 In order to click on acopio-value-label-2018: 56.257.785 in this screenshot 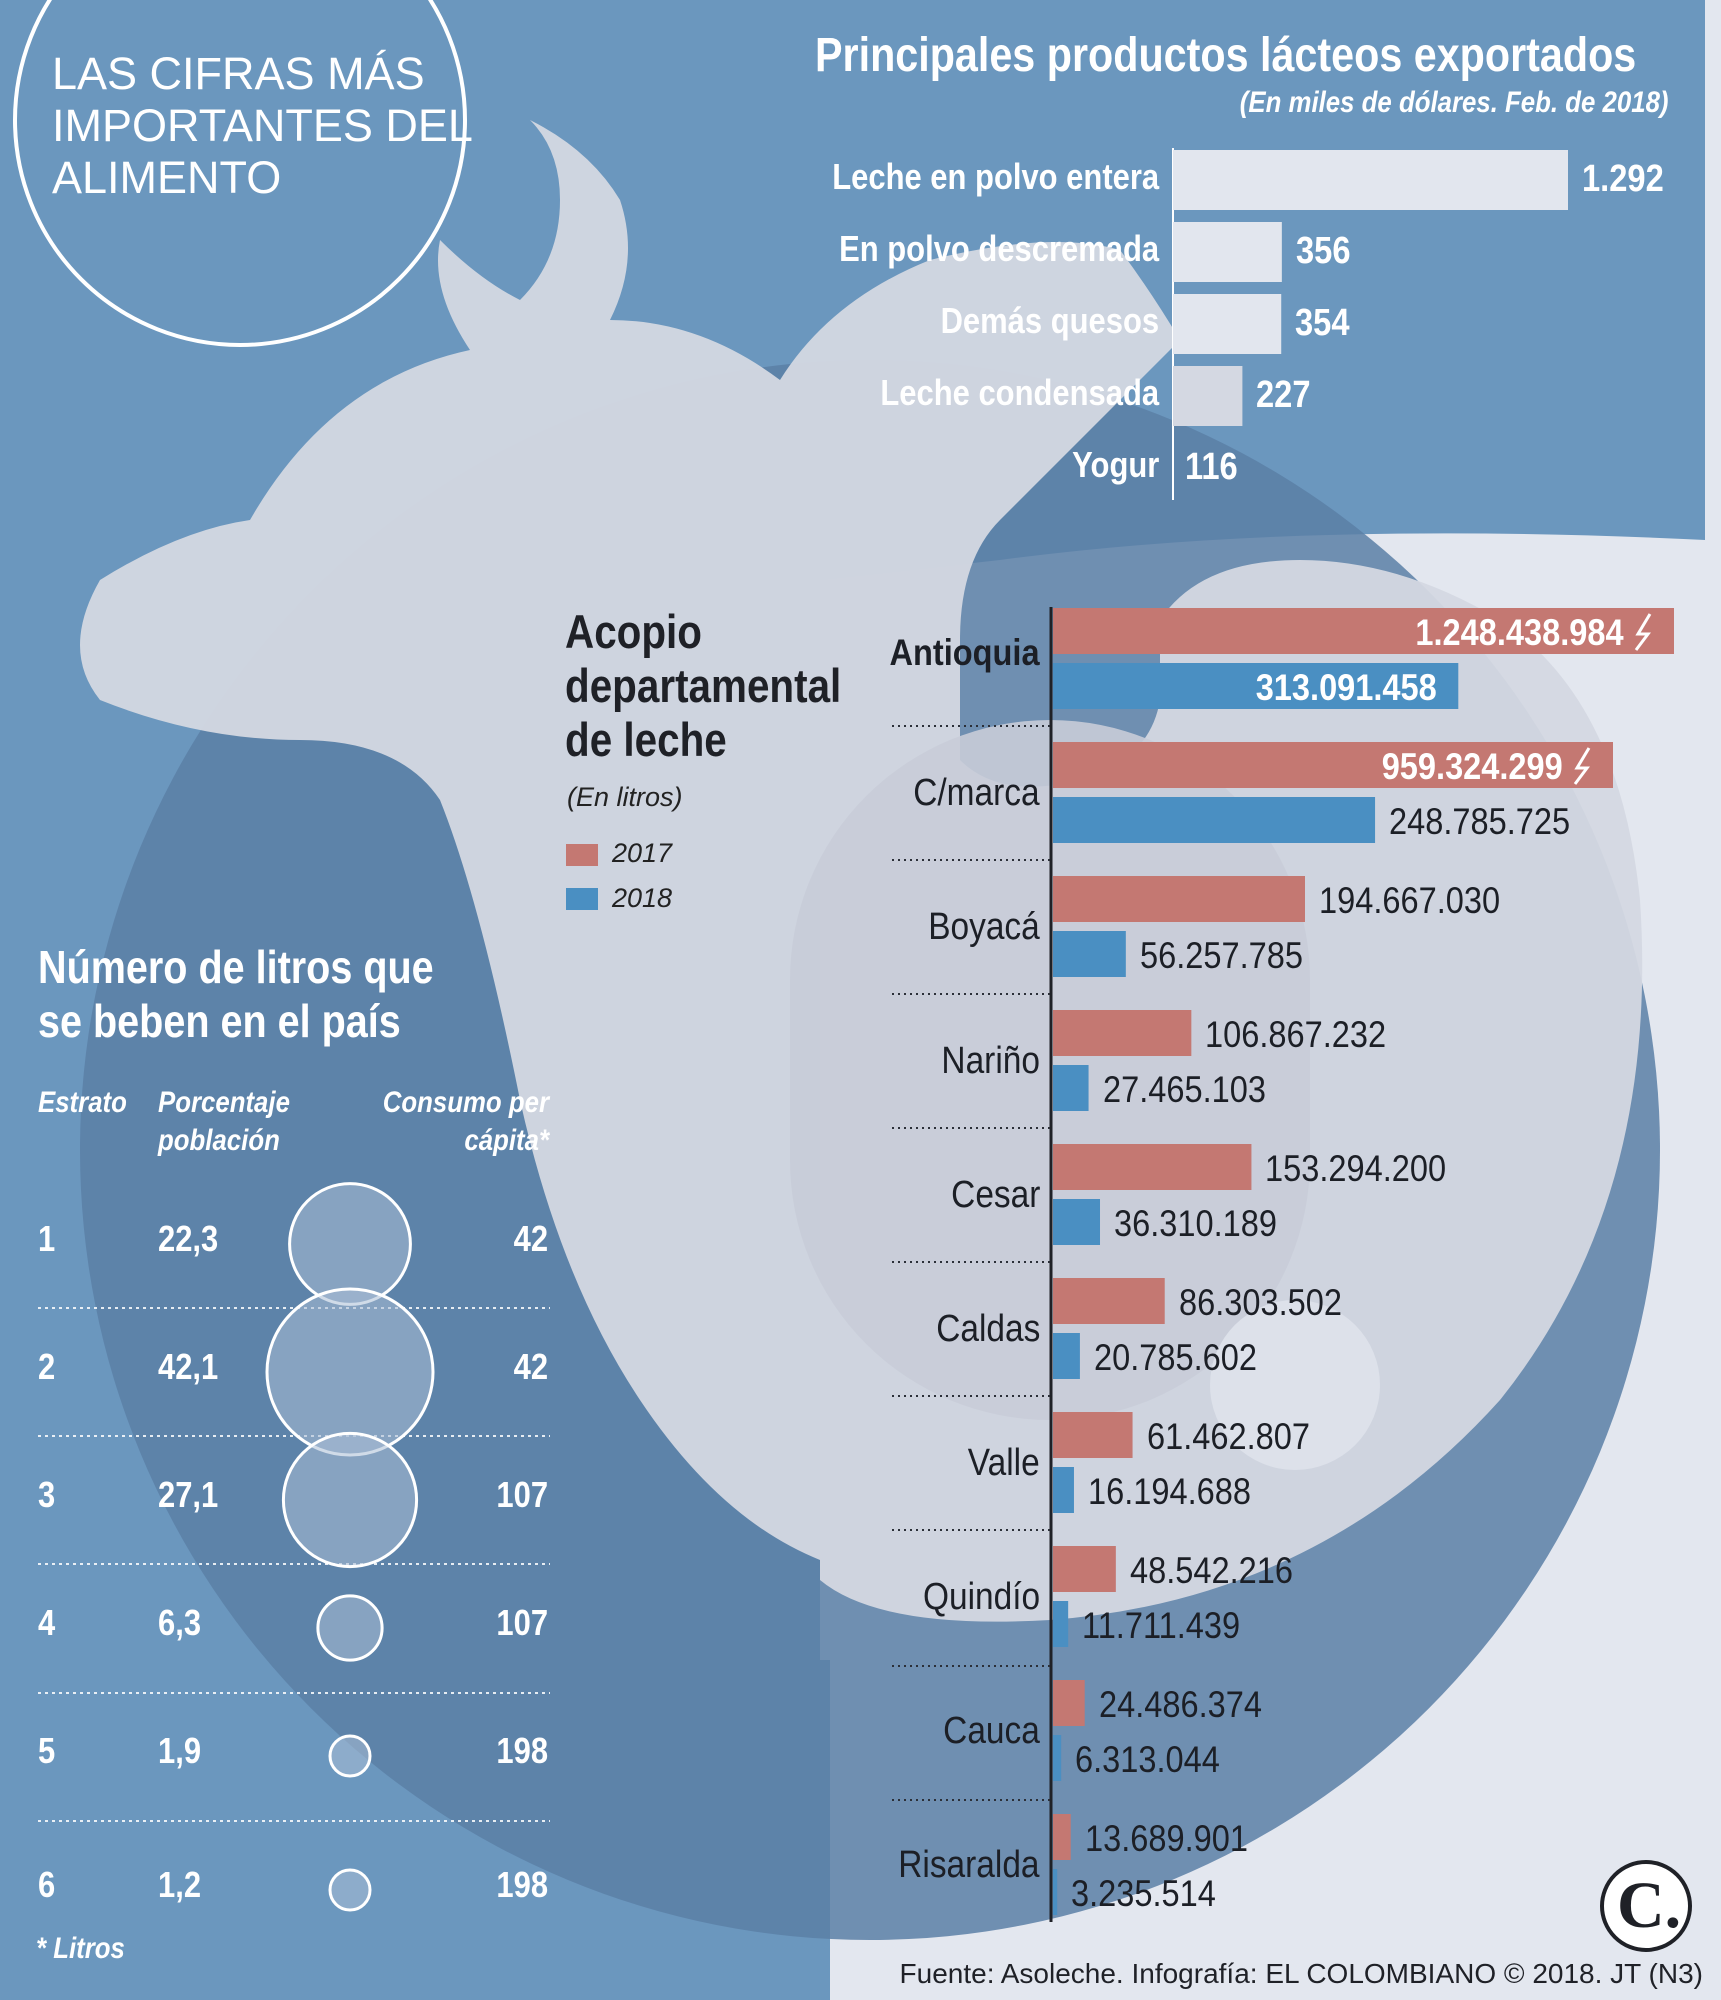, I will do `click(1221, 955)`.